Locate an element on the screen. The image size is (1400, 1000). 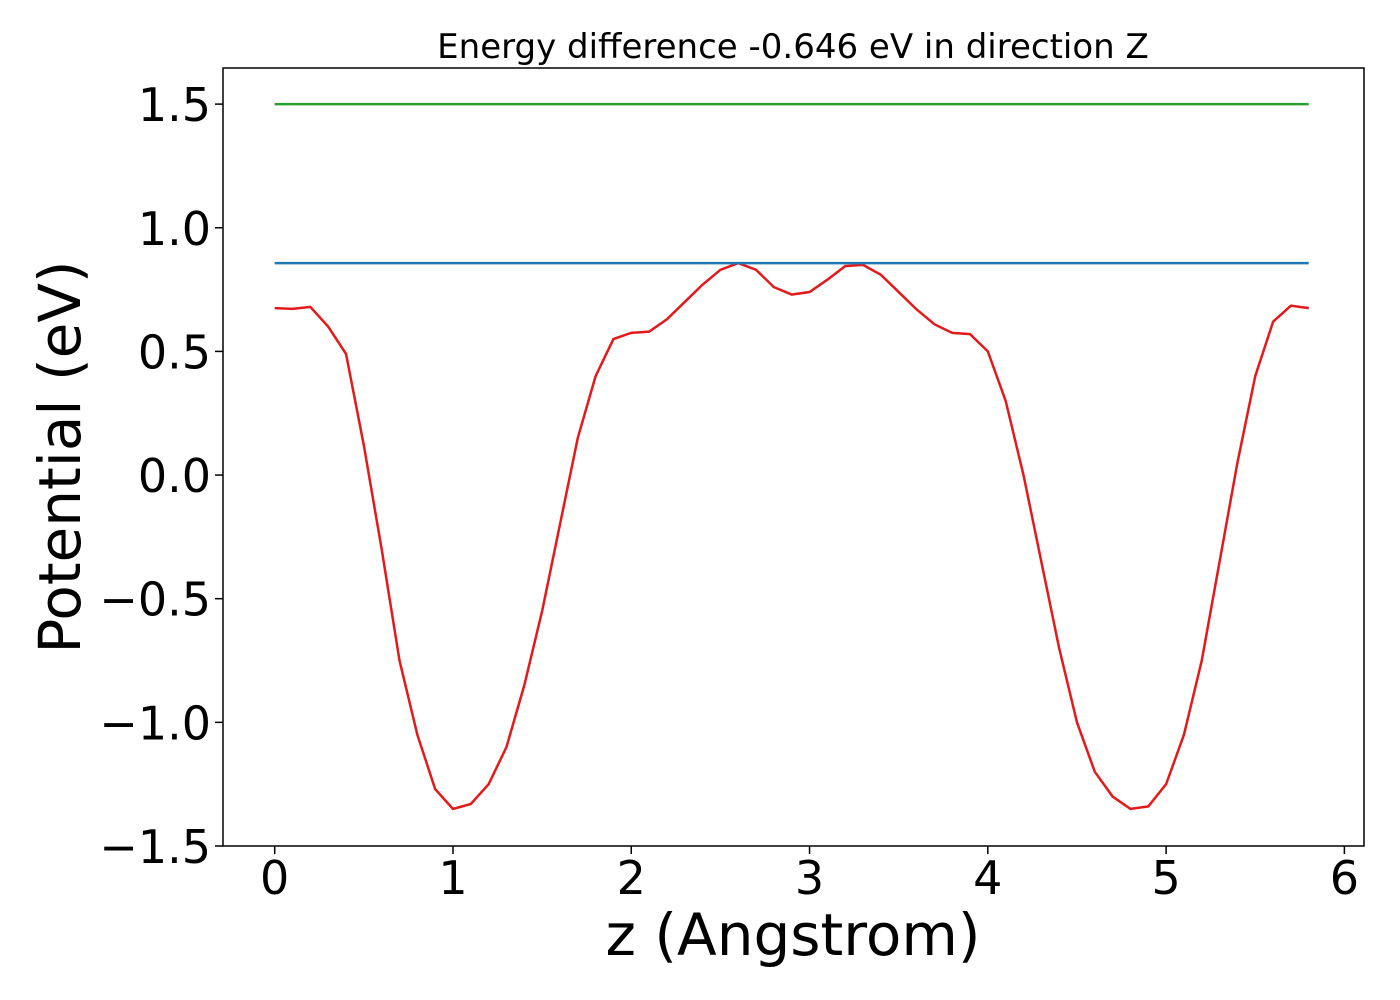
y-tick-label: 1.5 is located at coordinates (174, 105).